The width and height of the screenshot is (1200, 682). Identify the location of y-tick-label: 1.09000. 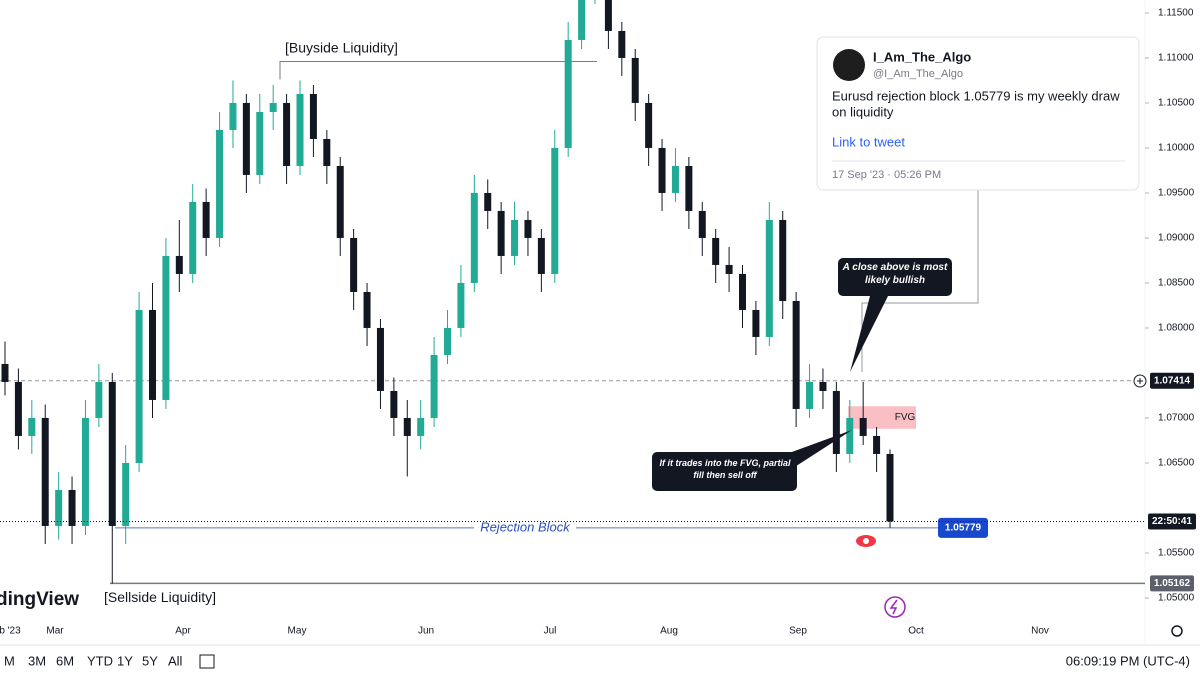
(1176, 238).